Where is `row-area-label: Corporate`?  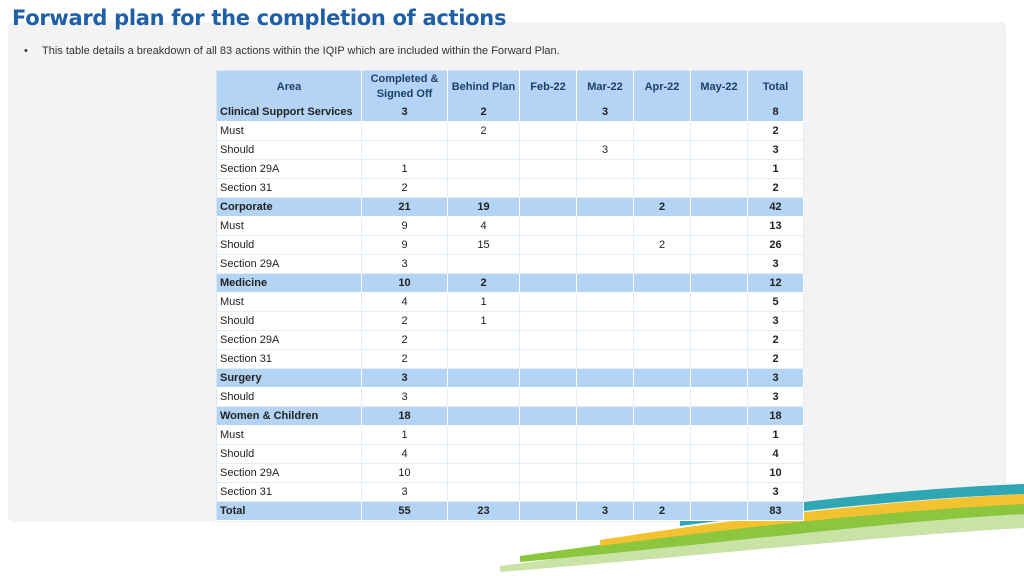 row-area-label: Corporate is located at coordinates (289, 207).